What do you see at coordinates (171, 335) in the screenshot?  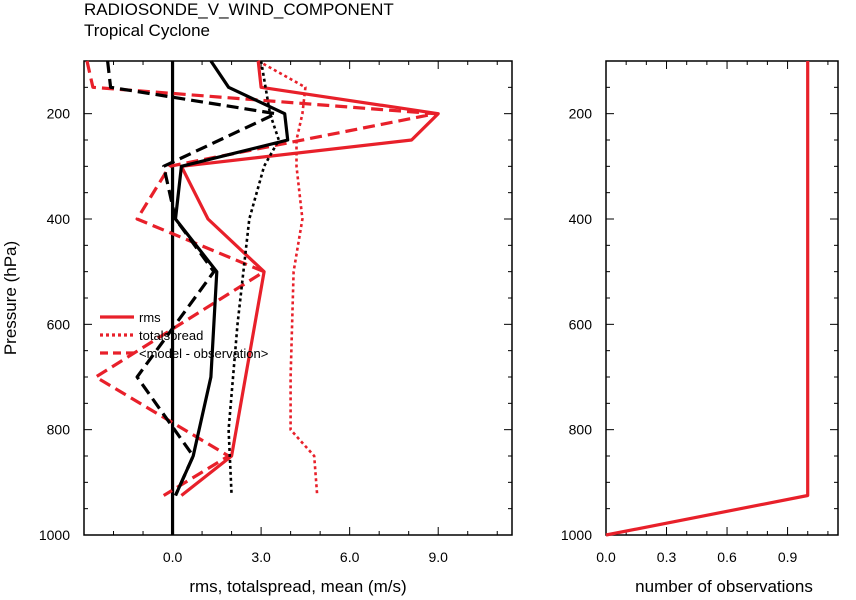 I see `legend-label: totalspread` at bounding box center [171, 335].